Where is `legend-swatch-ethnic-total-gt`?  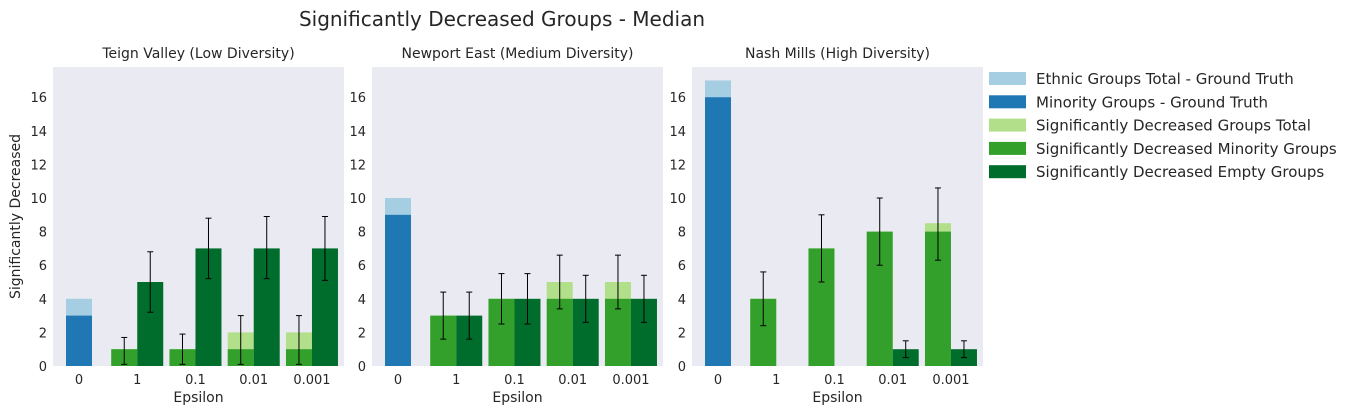
legend-swatch-ethnic-total-gt is located at coordinates (1007, 78).